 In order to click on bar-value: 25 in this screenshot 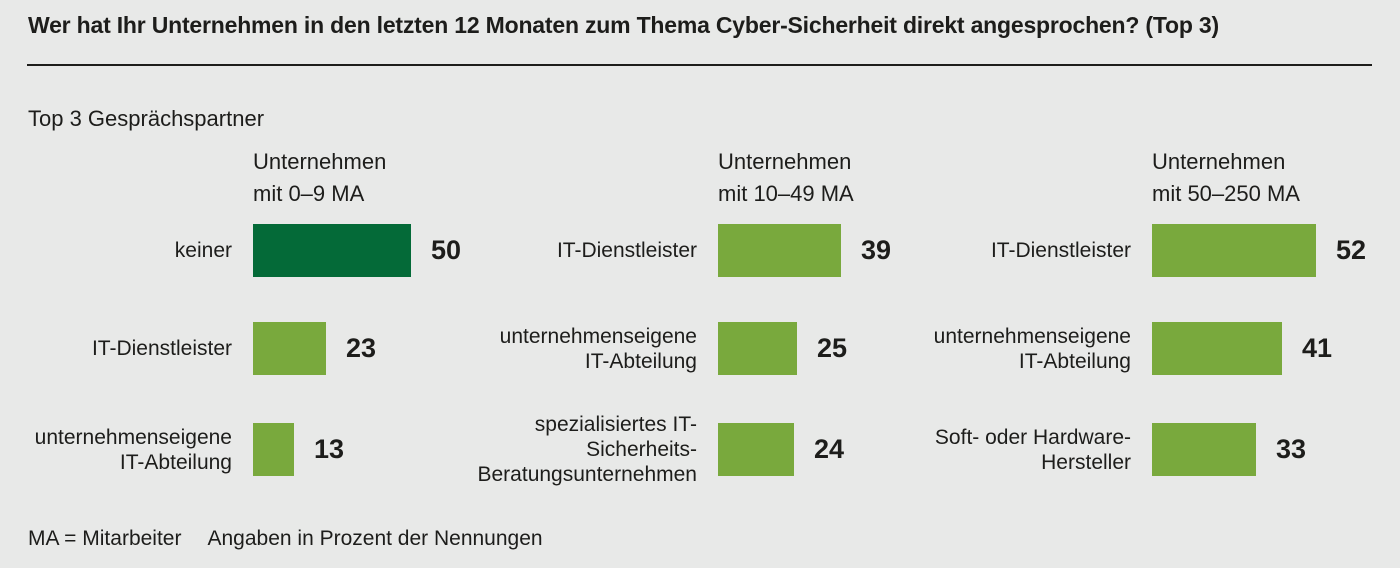, I will do `click(832, 348)`.